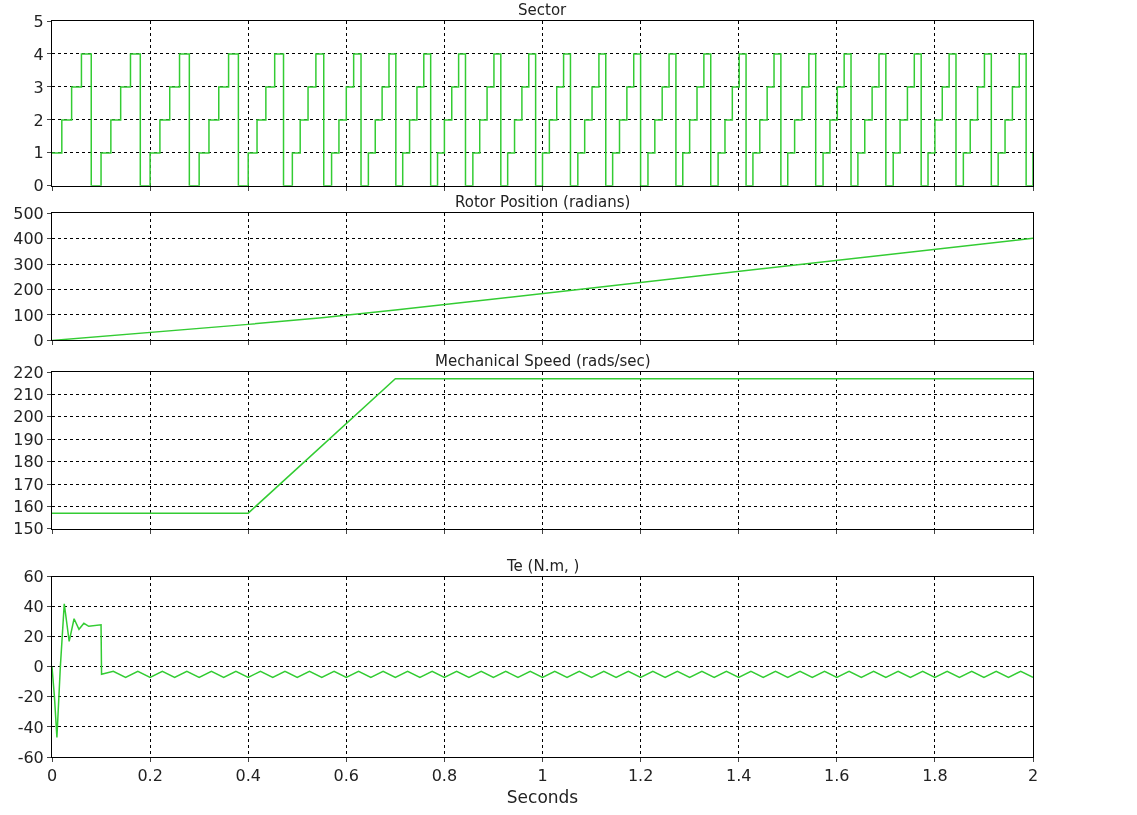 The image size is (1137, 815). Describe the element at coordinates (346, 776) in the screenshot. I see `x-tick-label: 0.6` at that location.